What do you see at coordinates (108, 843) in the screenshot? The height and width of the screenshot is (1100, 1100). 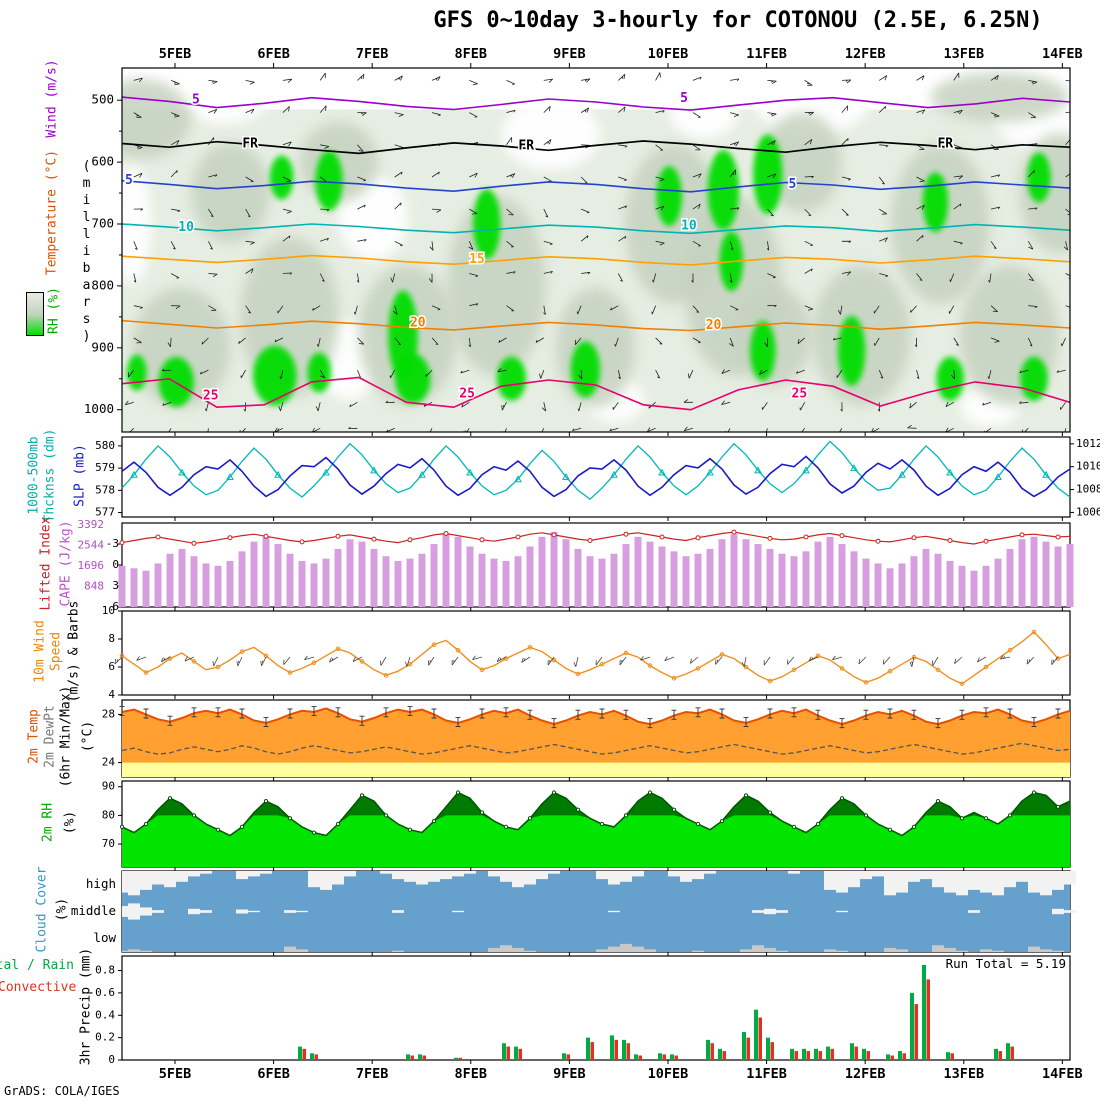 I see `svg-text: 70` at bounding box center [108, 843].